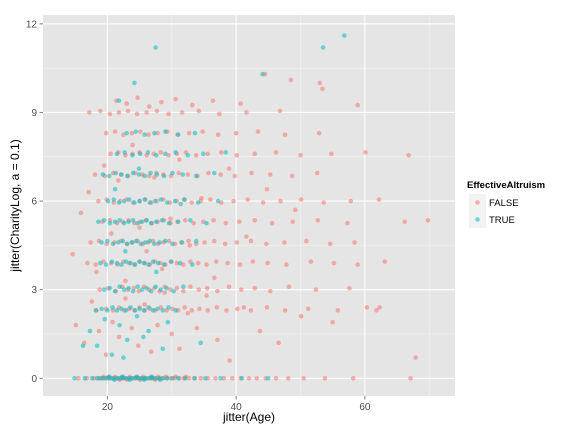 The width and height of the screenshot is (576, 432). Describe the element at coordinates (34, 113) in the screenshot. I see `y-tick-label: 9` at that location.